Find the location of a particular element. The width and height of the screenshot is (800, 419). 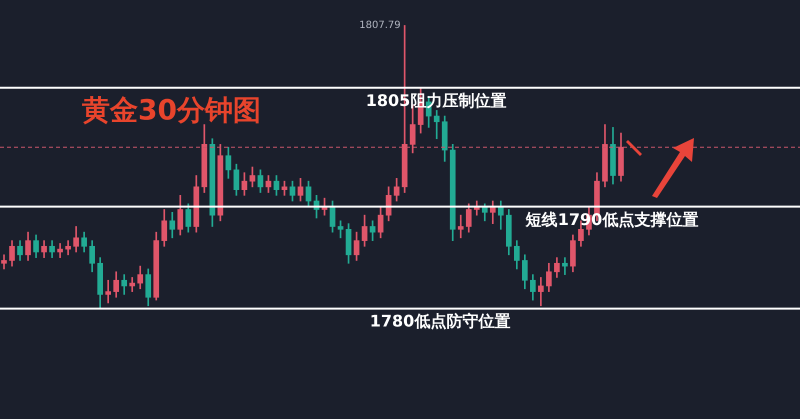

ref-line-label: 1780低点防守位置 is located at coordinates (440, 321).